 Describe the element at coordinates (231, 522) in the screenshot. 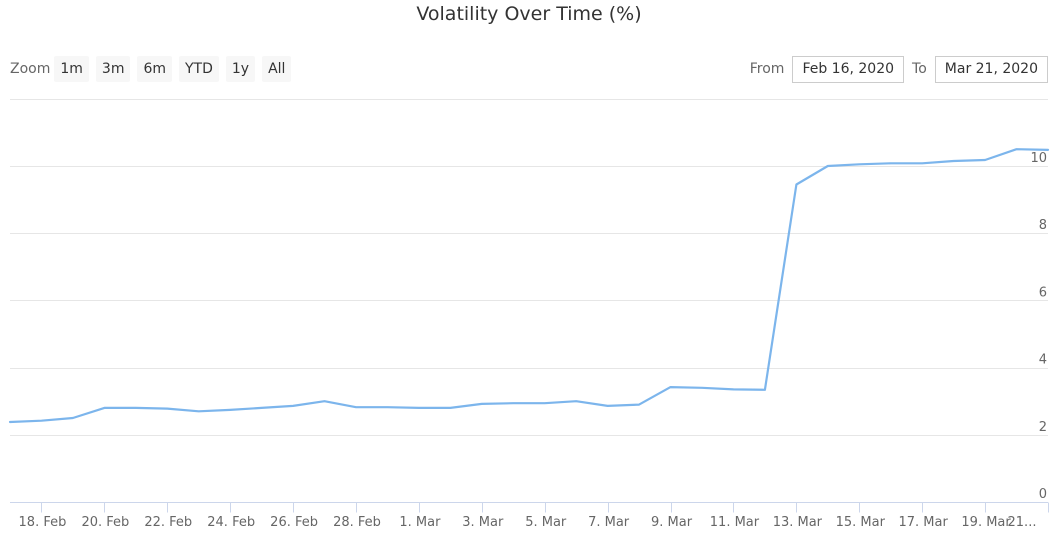

I see `x-tick-label: 24. Feb` at that location.